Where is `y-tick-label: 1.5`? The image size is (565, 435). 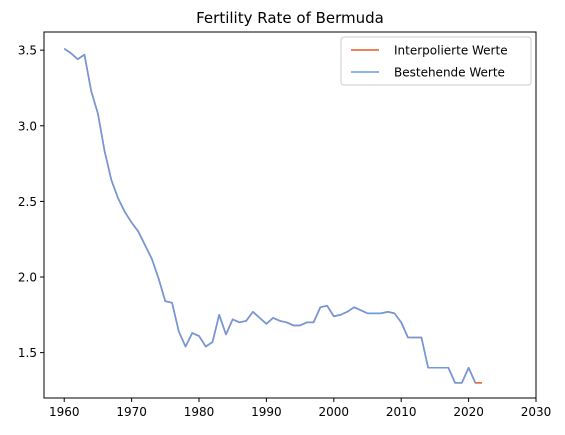 y-tick-label: 1.5 is located at coordinates (27, 353).